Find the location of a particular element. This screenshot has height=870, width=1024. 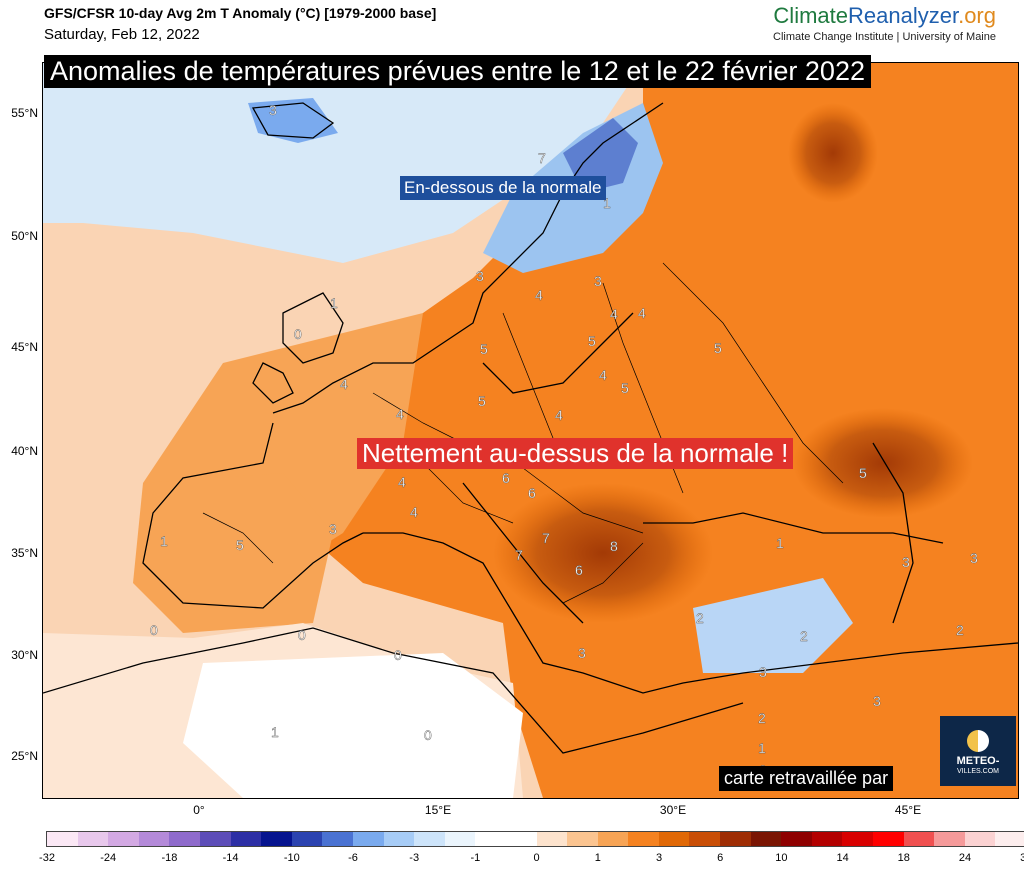

meteo-villes-logo: METEO- VILLES.COM is located at coordinates (978, 751).